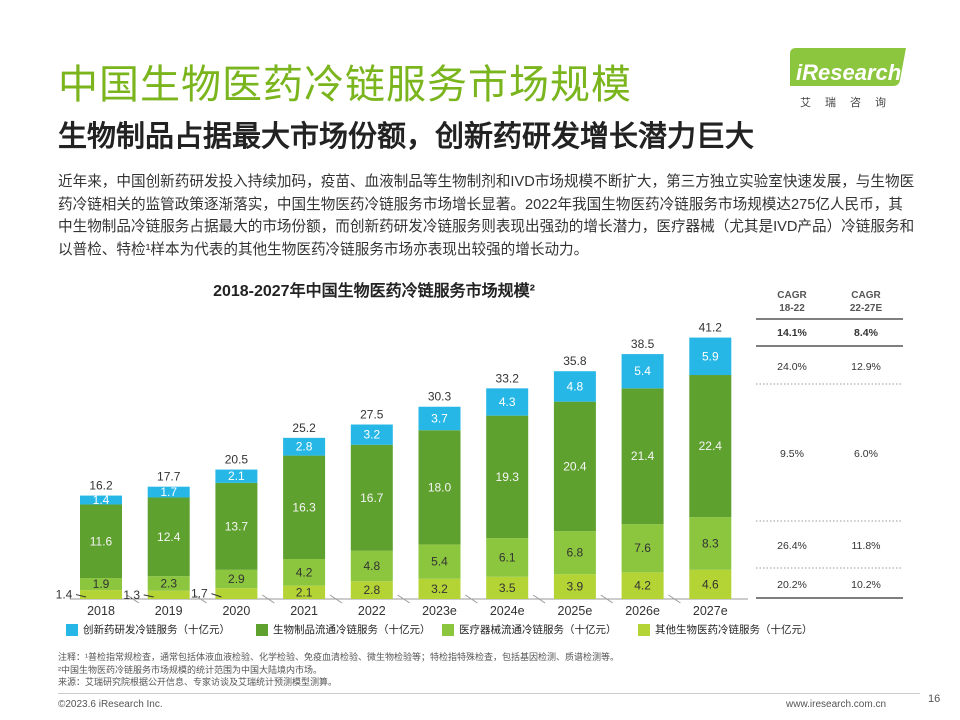 This screenshot has height=720, width=960. Describe the element at coordinates (374, 291) in the screenshot. I see `chart-title: 2018-2027年中国生物医药冷链服务市场规模²` at that location.